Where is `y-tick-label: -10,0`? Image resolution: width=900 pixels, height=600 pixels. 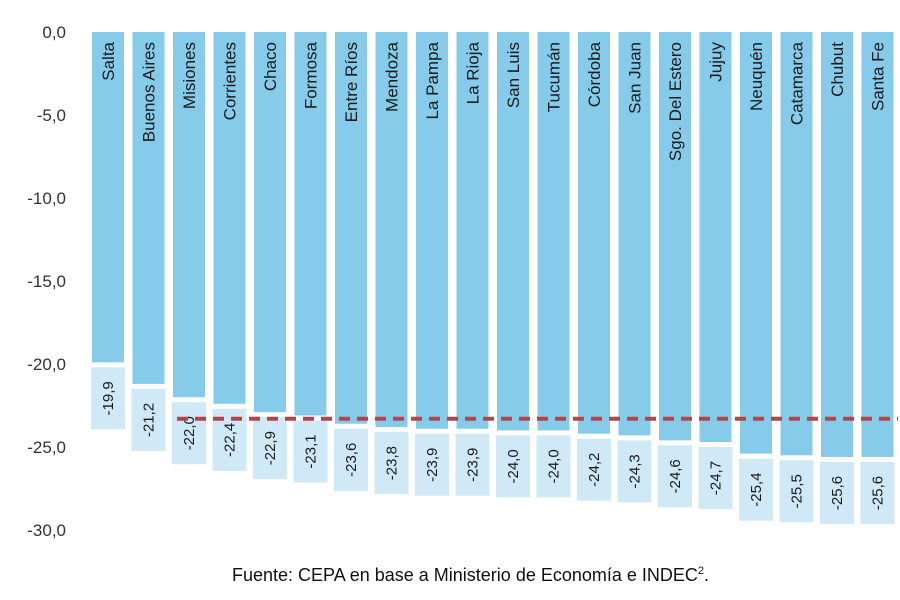
y-tick-label: -10,0 is located at coordinates (46, 198).